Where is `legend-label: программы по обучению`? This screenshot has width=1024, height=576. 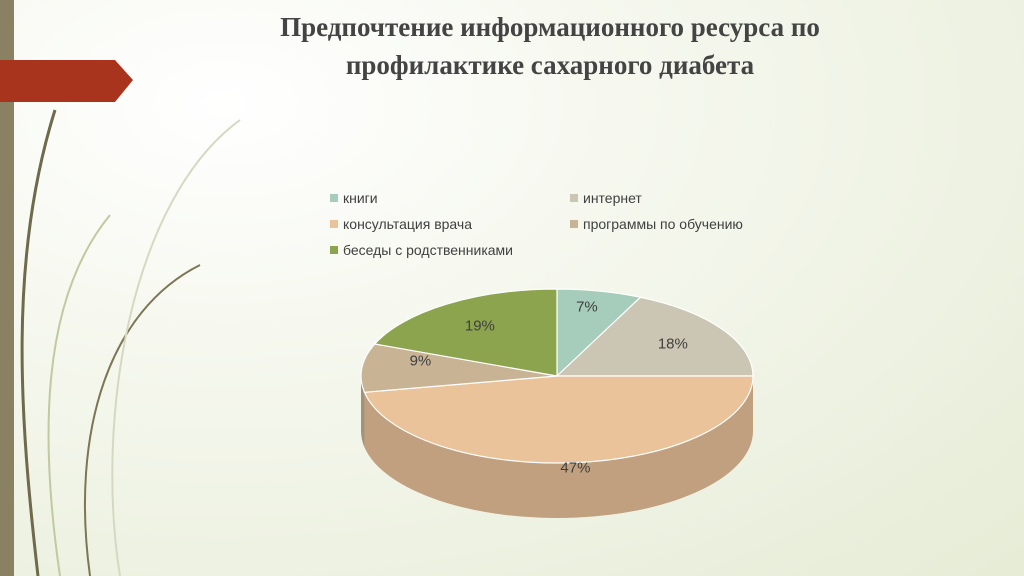
legend-label: программы по обучению is located at coordinates (663, 224).